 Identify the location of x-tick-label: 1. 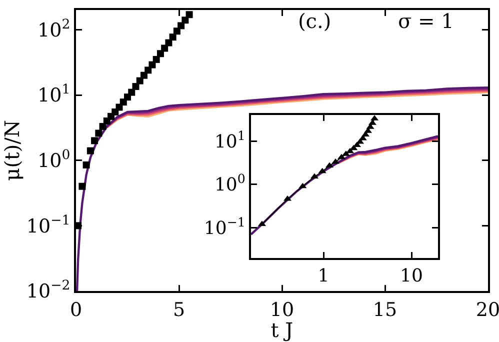
(324, 276).